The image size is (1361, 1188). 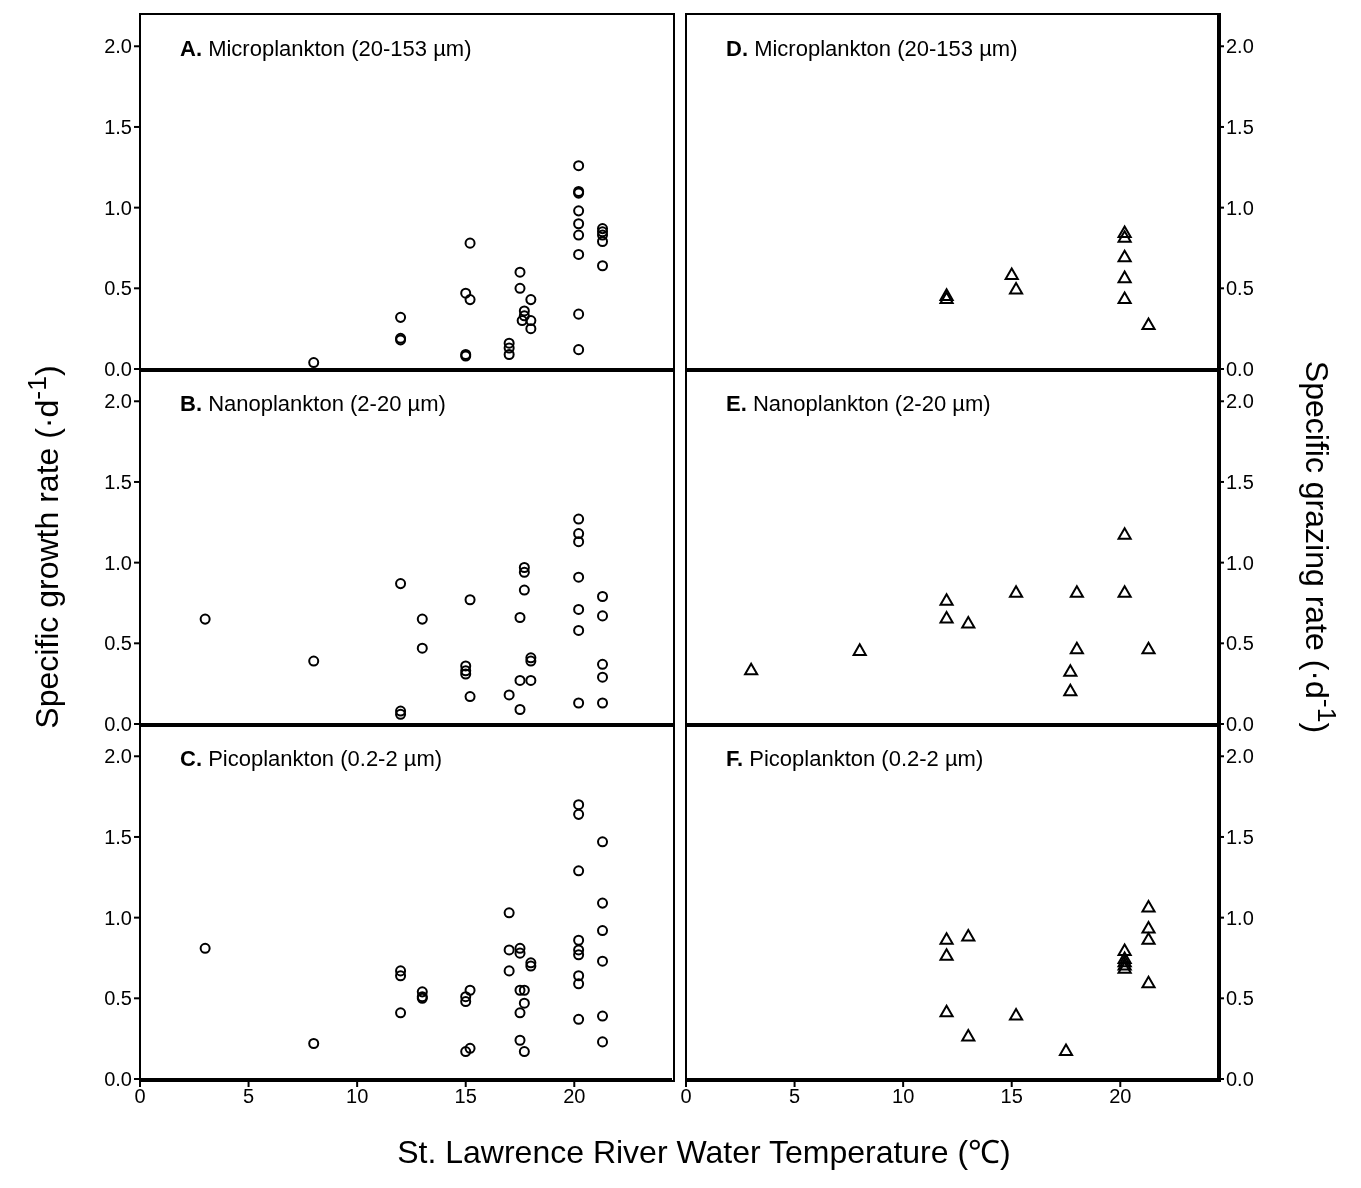 What do you see at coordinates (1240, 46) in the screenshot?
I see `y2-tick-label: 2.0` at bounding box center [1240, 46].